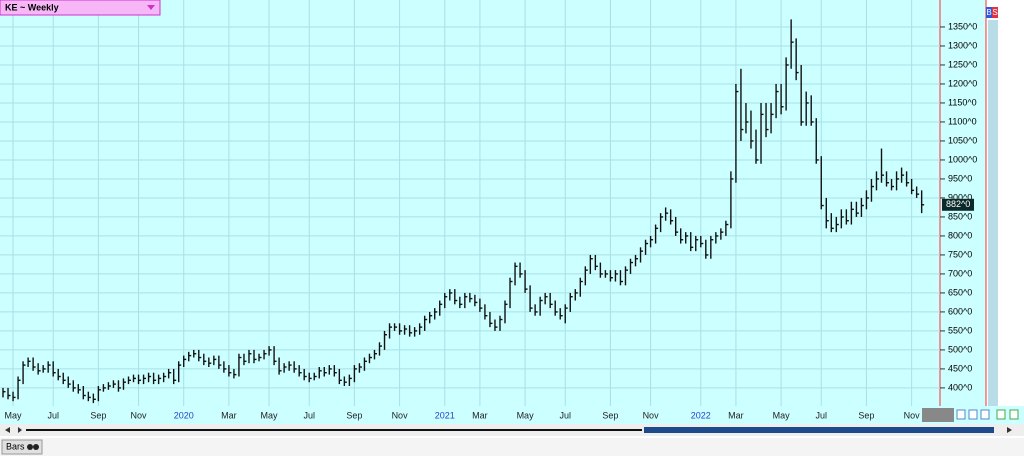 The height and width of the screenshot is (461, 1024). Describe the element at coordinates (960, 387) in the screenshot. I see `y-tick-label: 400^0` at that location.